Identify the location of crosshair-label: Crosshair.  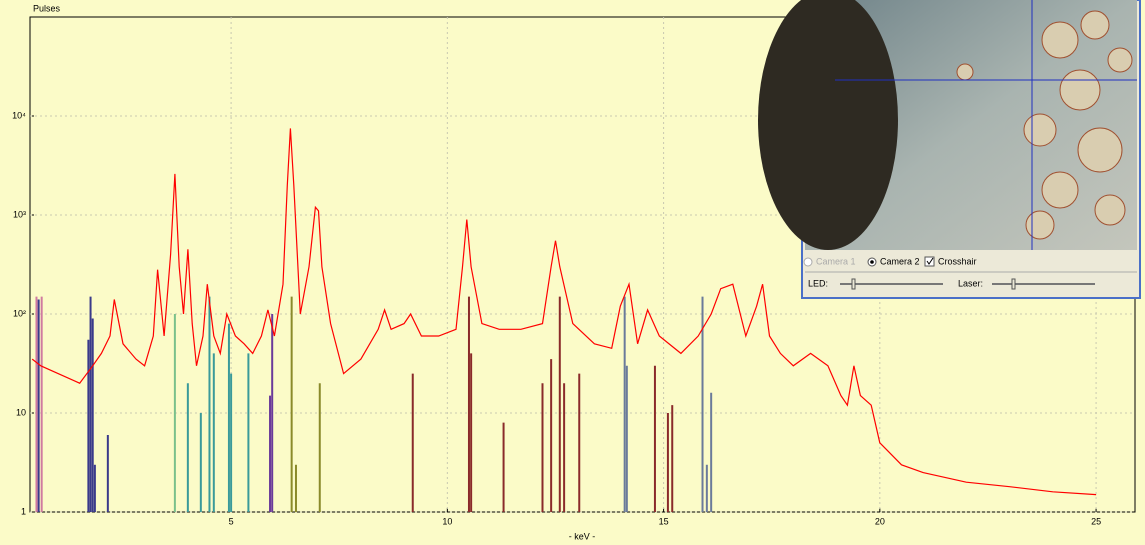
(957, 261).